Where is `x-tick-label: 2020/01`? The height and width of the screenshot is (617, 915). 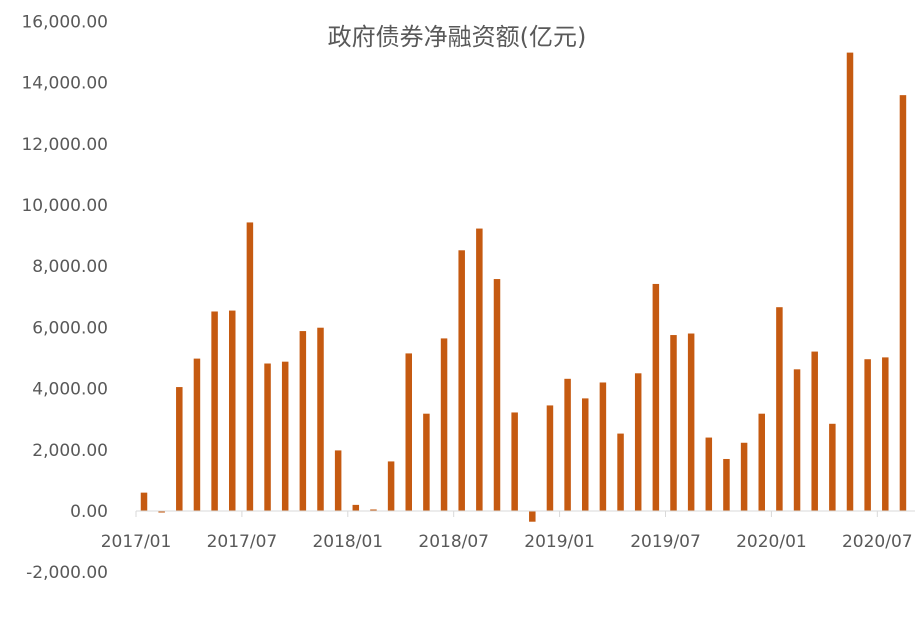 x-tick-label: 2020/01 is located at coordinates (771, 542).